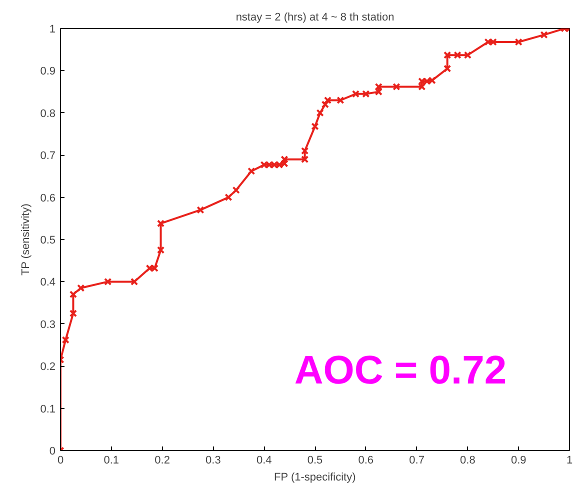  Describe the element at coordinates (569, 460) in the screenshot. I see `x-tick-label: 1` at that location.